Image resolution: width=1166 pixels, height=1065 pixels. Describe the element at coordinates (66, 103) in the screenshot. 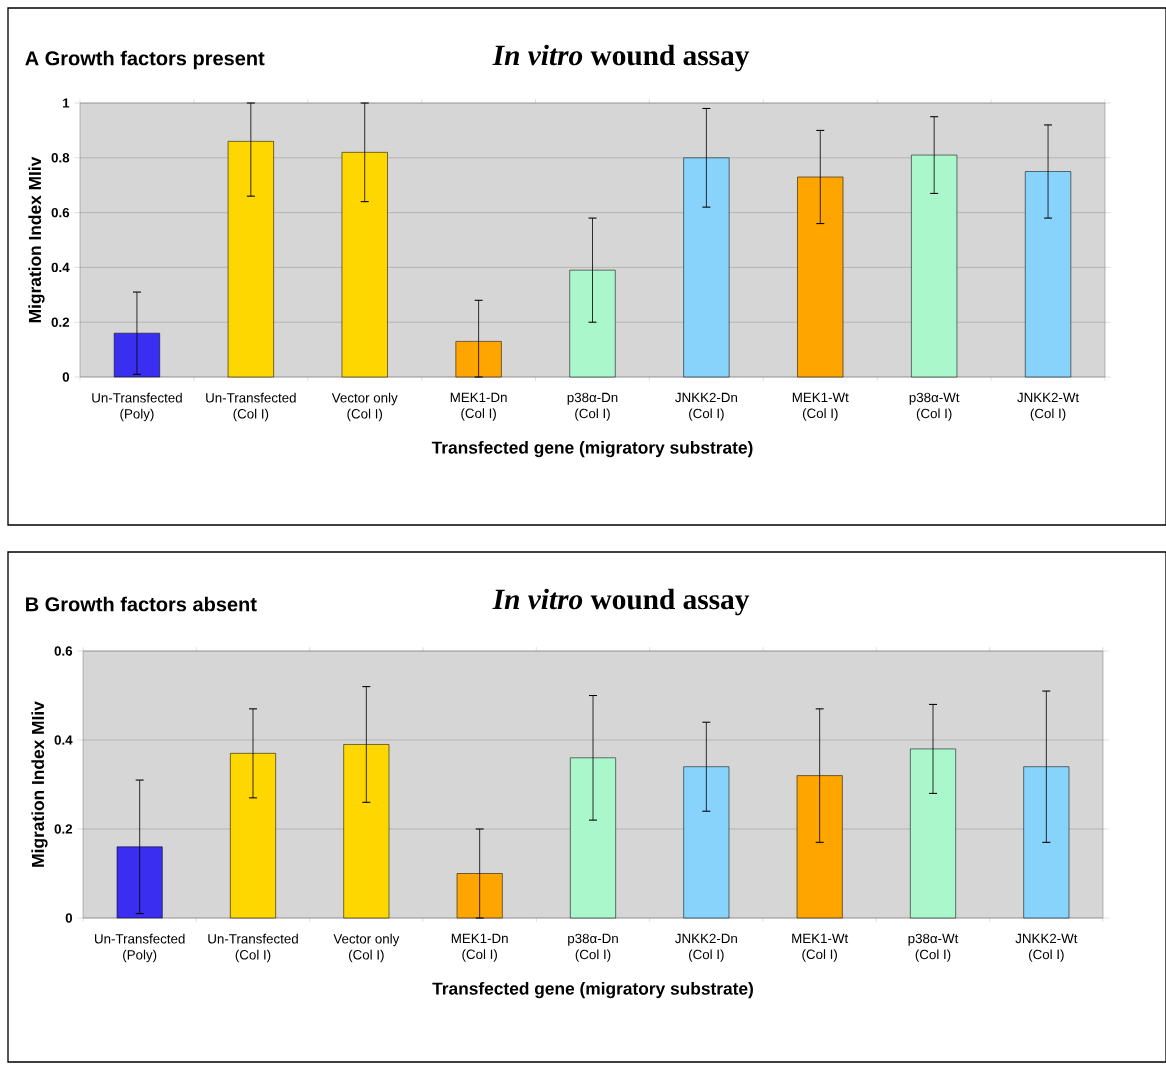

I see `y-tick-label: 1` at that location.